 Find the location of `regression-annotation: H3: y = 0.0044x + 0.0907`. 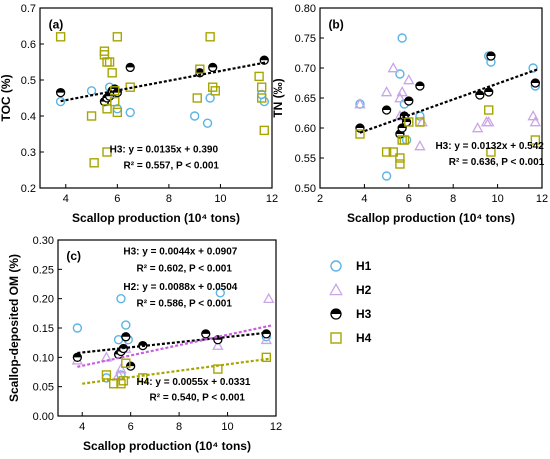

regression-annotation: H3: y = 0.0044x + 0.0907 is located at coordinates (180, 252).